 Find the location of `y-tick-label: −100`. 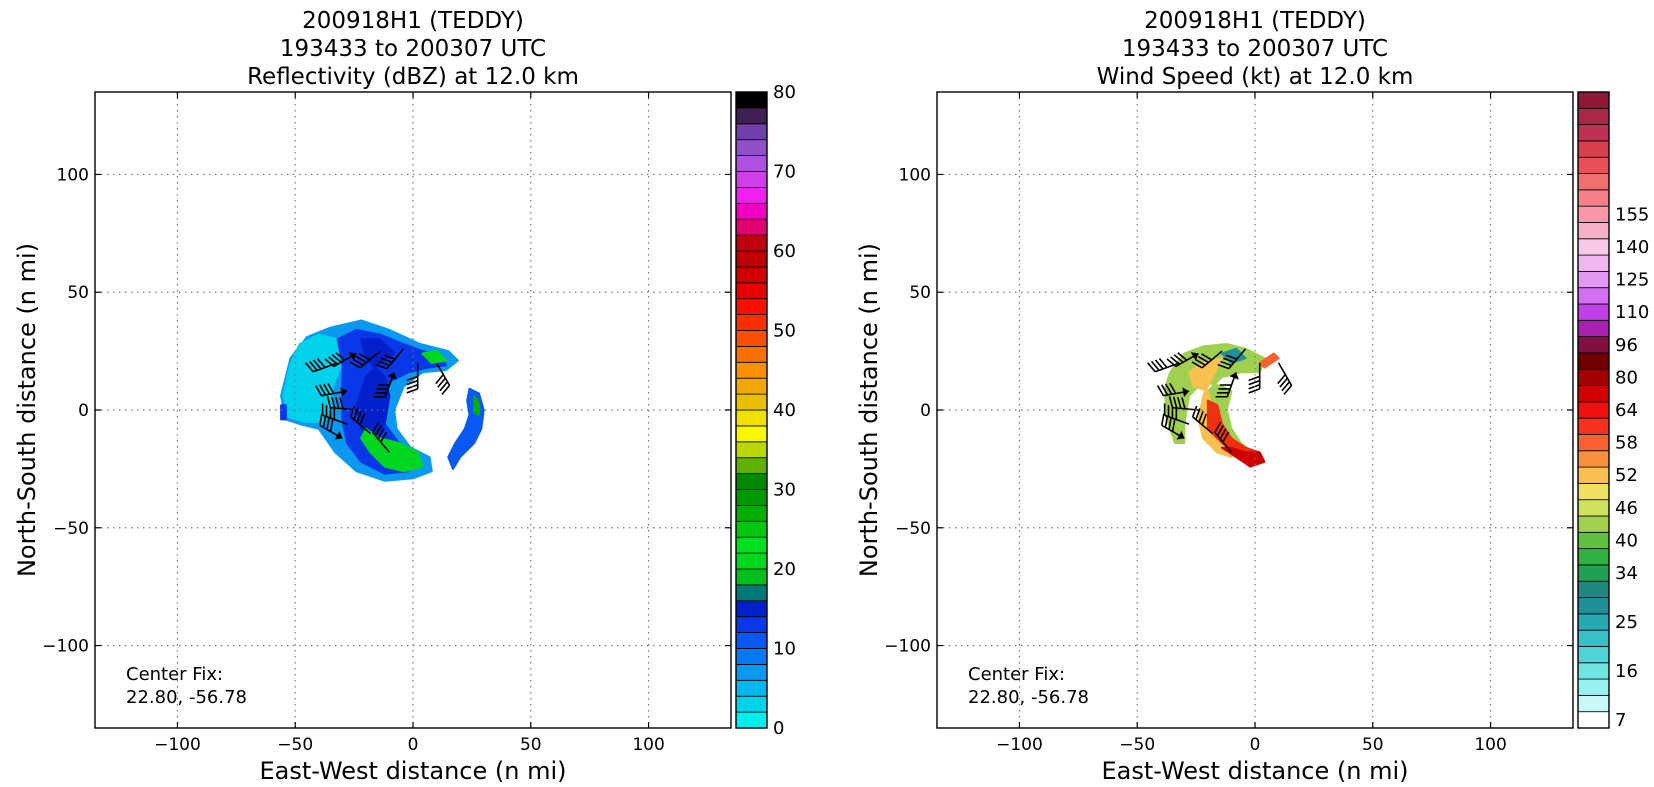

y-tick-label: −100 is located at coordinates (65, 647).